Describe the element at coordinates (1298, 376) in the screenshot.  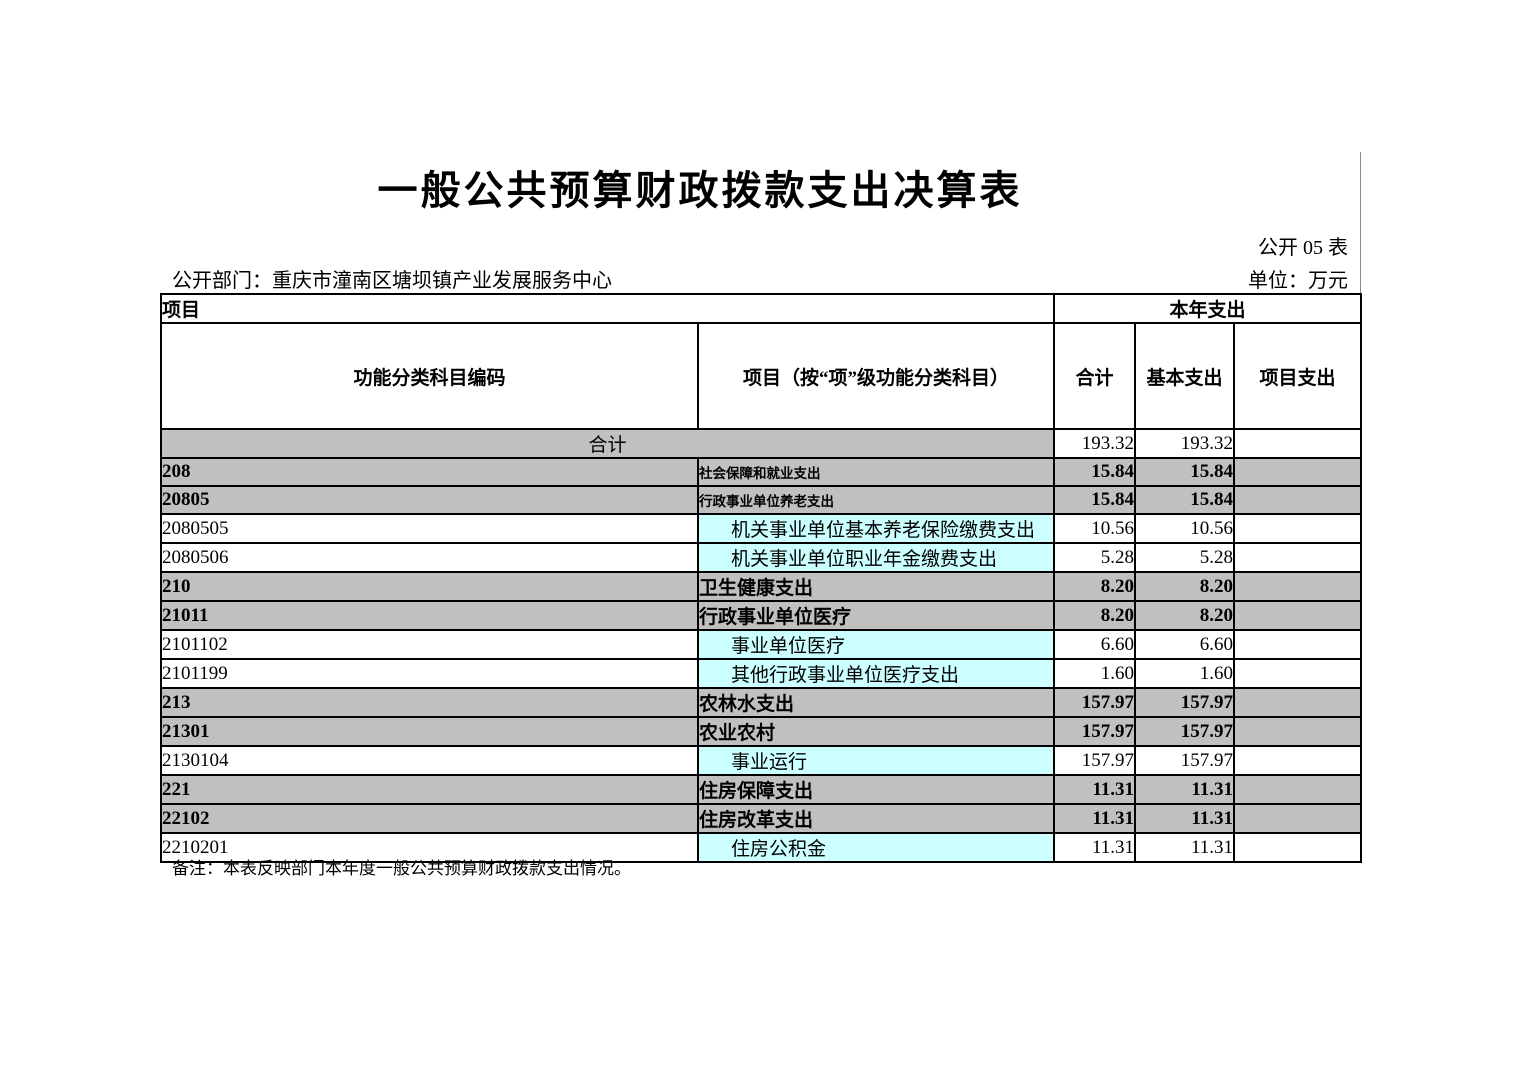
I see `column-header-project: 项目支出` at that location.